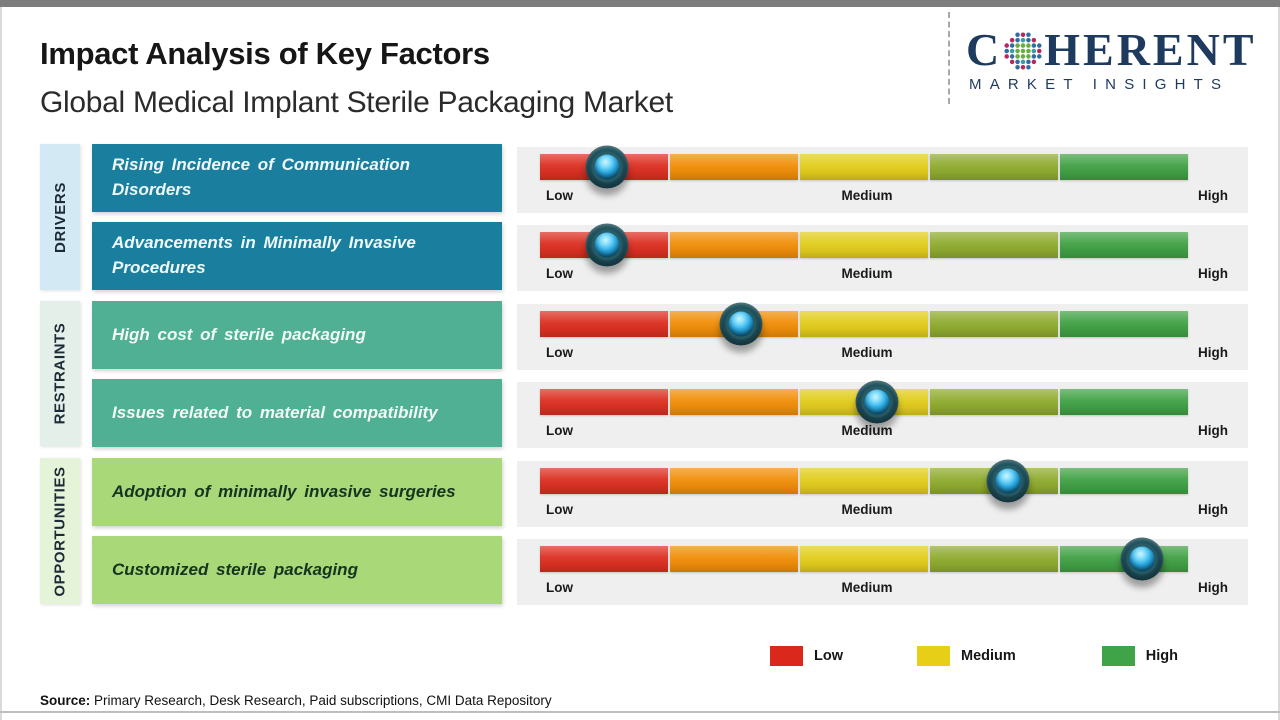 The width and height of the screenshot is (1280, 720). I want to click on logo-tagline: MARKET INSIGHTS, so click(1099, 84).